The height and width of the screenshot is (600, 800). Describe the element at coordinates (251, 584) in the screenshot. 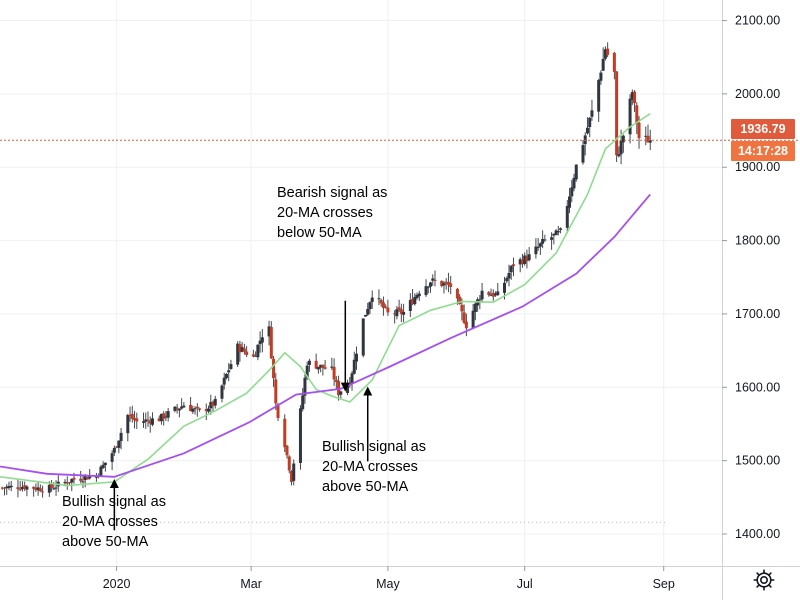

I see `x-tick-label: Mar` at that location.